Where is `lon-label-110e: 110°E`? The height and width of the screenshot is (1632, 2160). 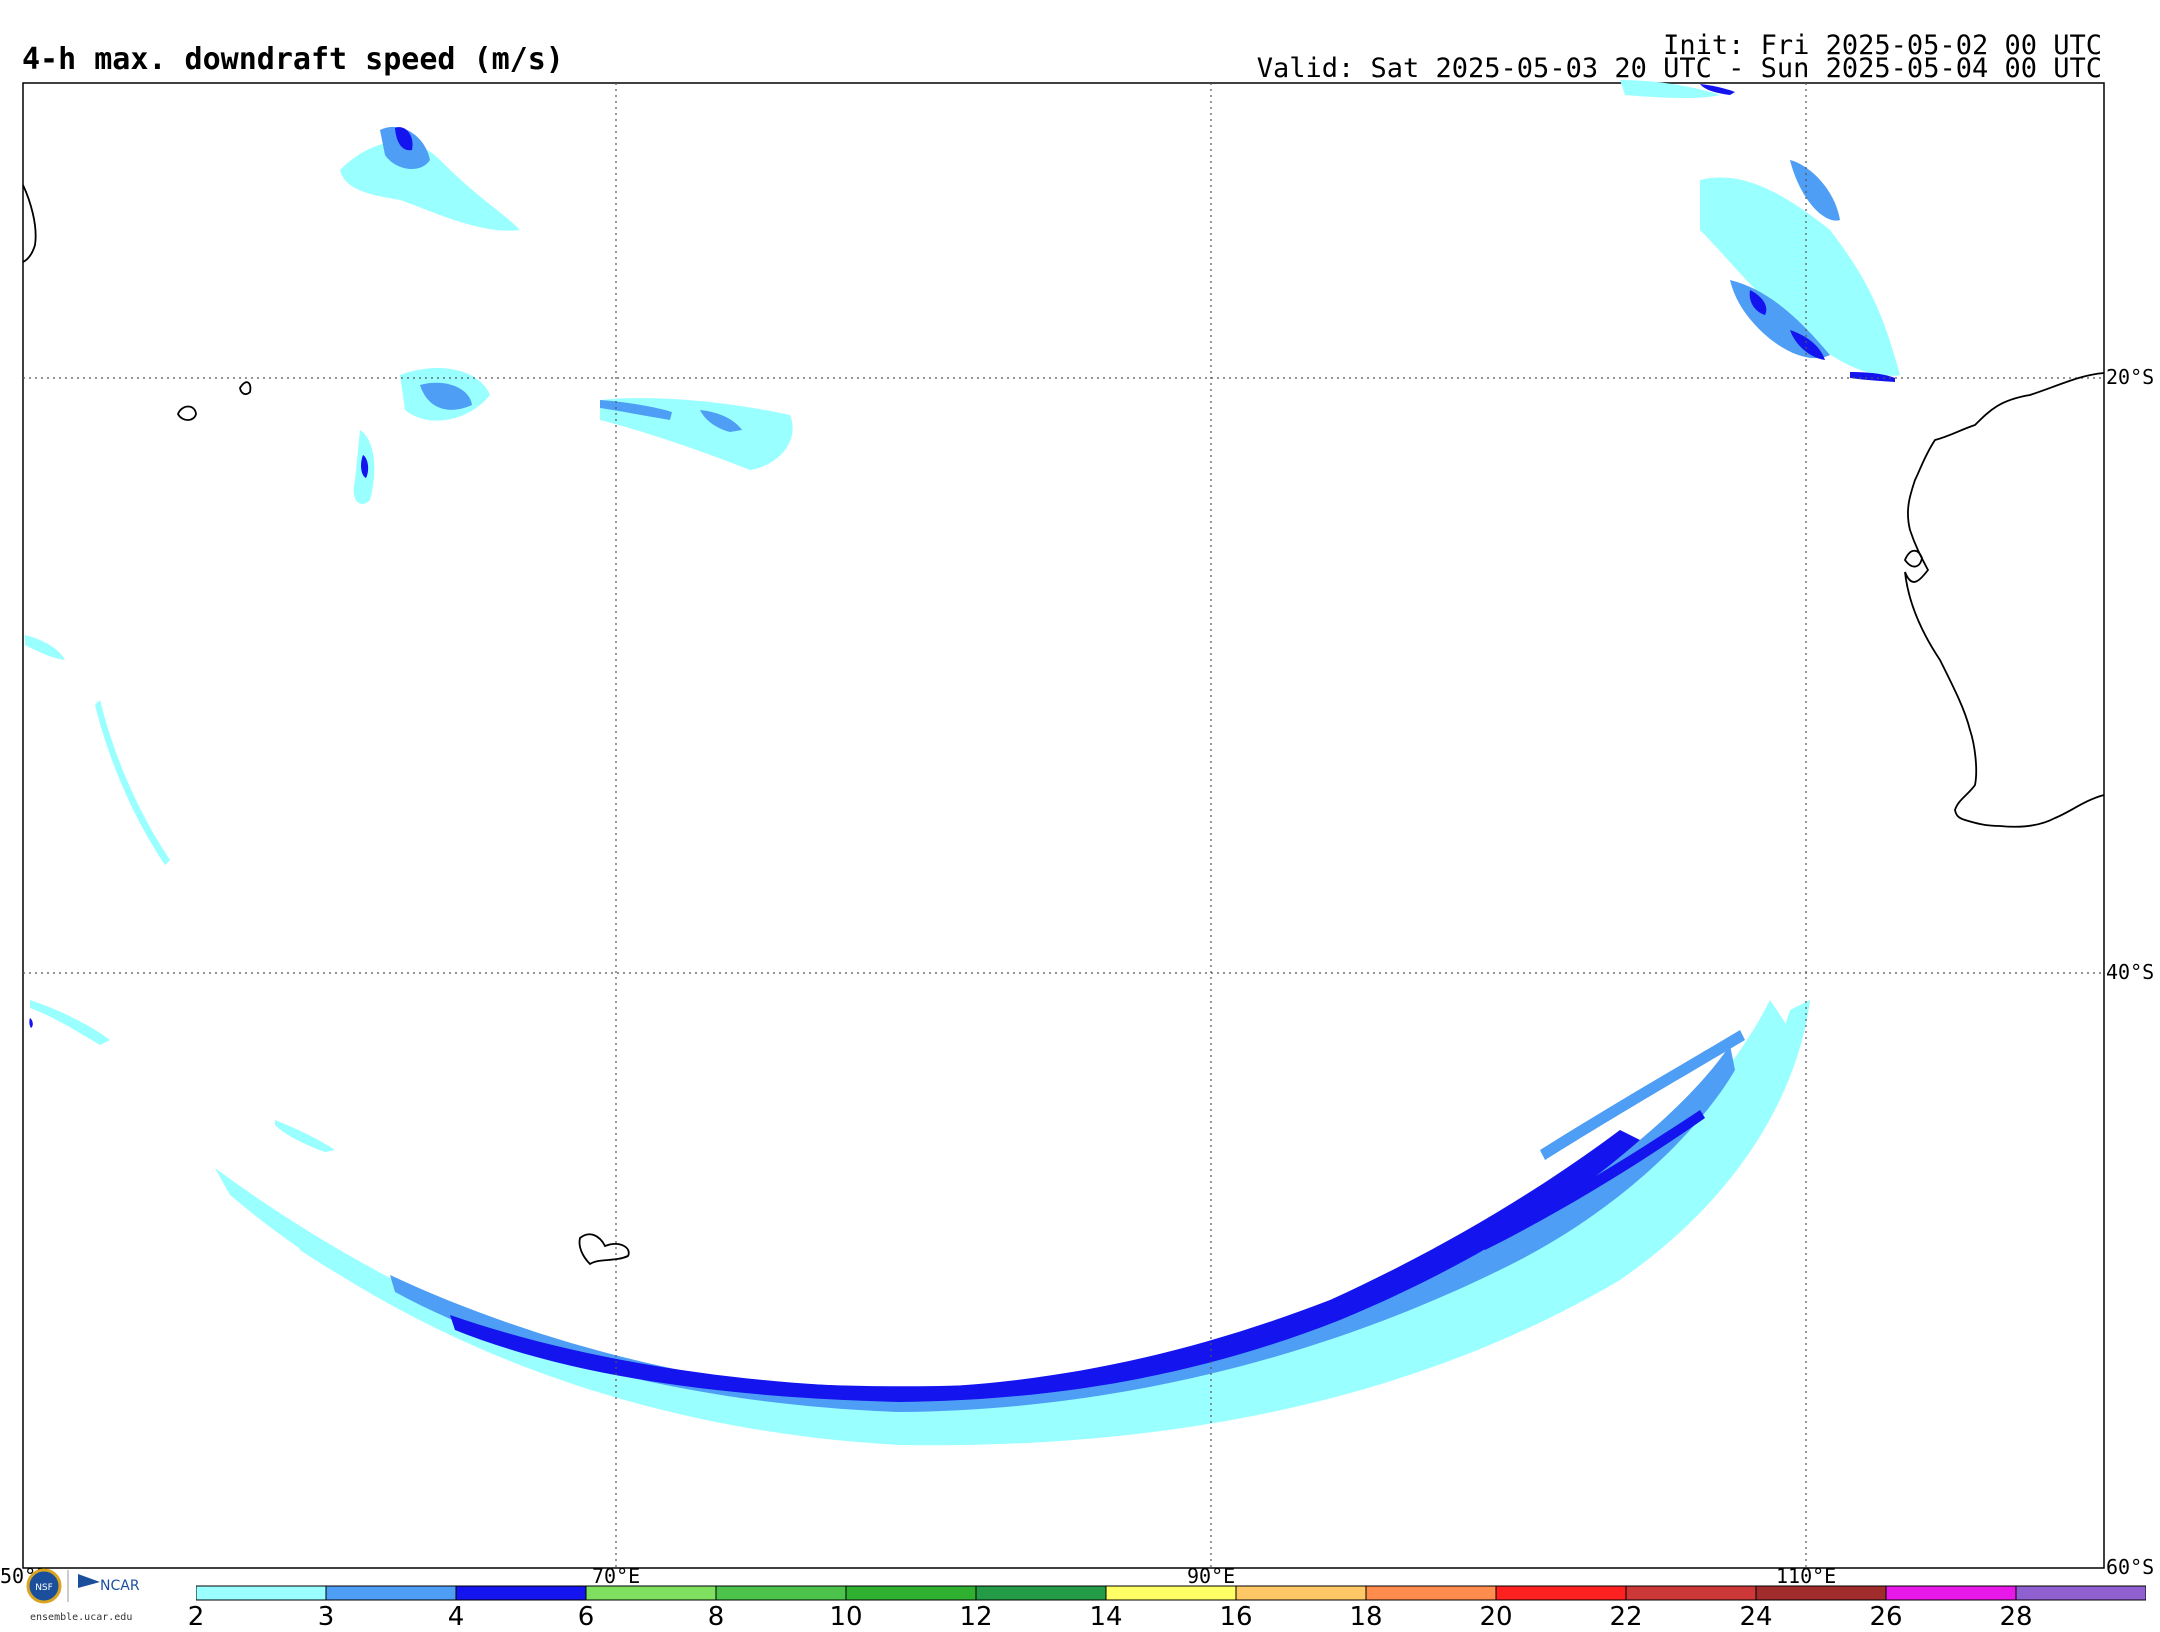 lon-label-110e: 110°E is located at coordinates (1806, 1576).